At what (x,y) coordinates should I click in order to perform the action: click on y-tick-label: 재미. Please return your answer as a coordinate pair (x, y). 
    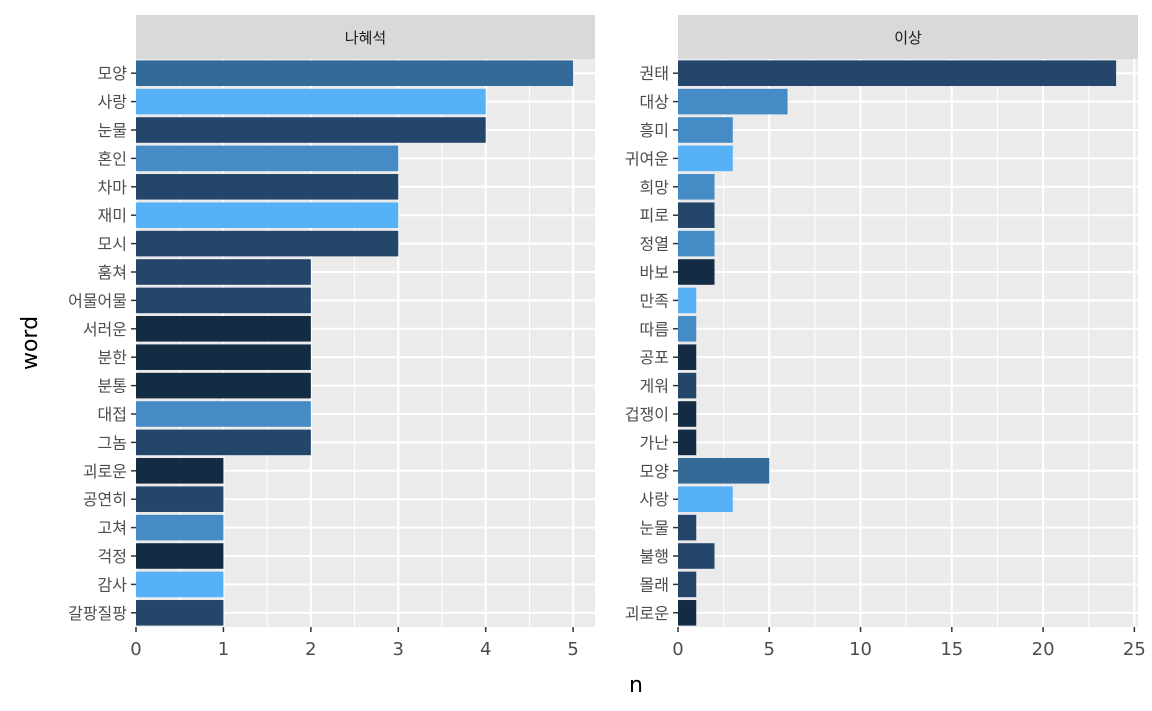
    Looking at the image, I should click on (112, 215).